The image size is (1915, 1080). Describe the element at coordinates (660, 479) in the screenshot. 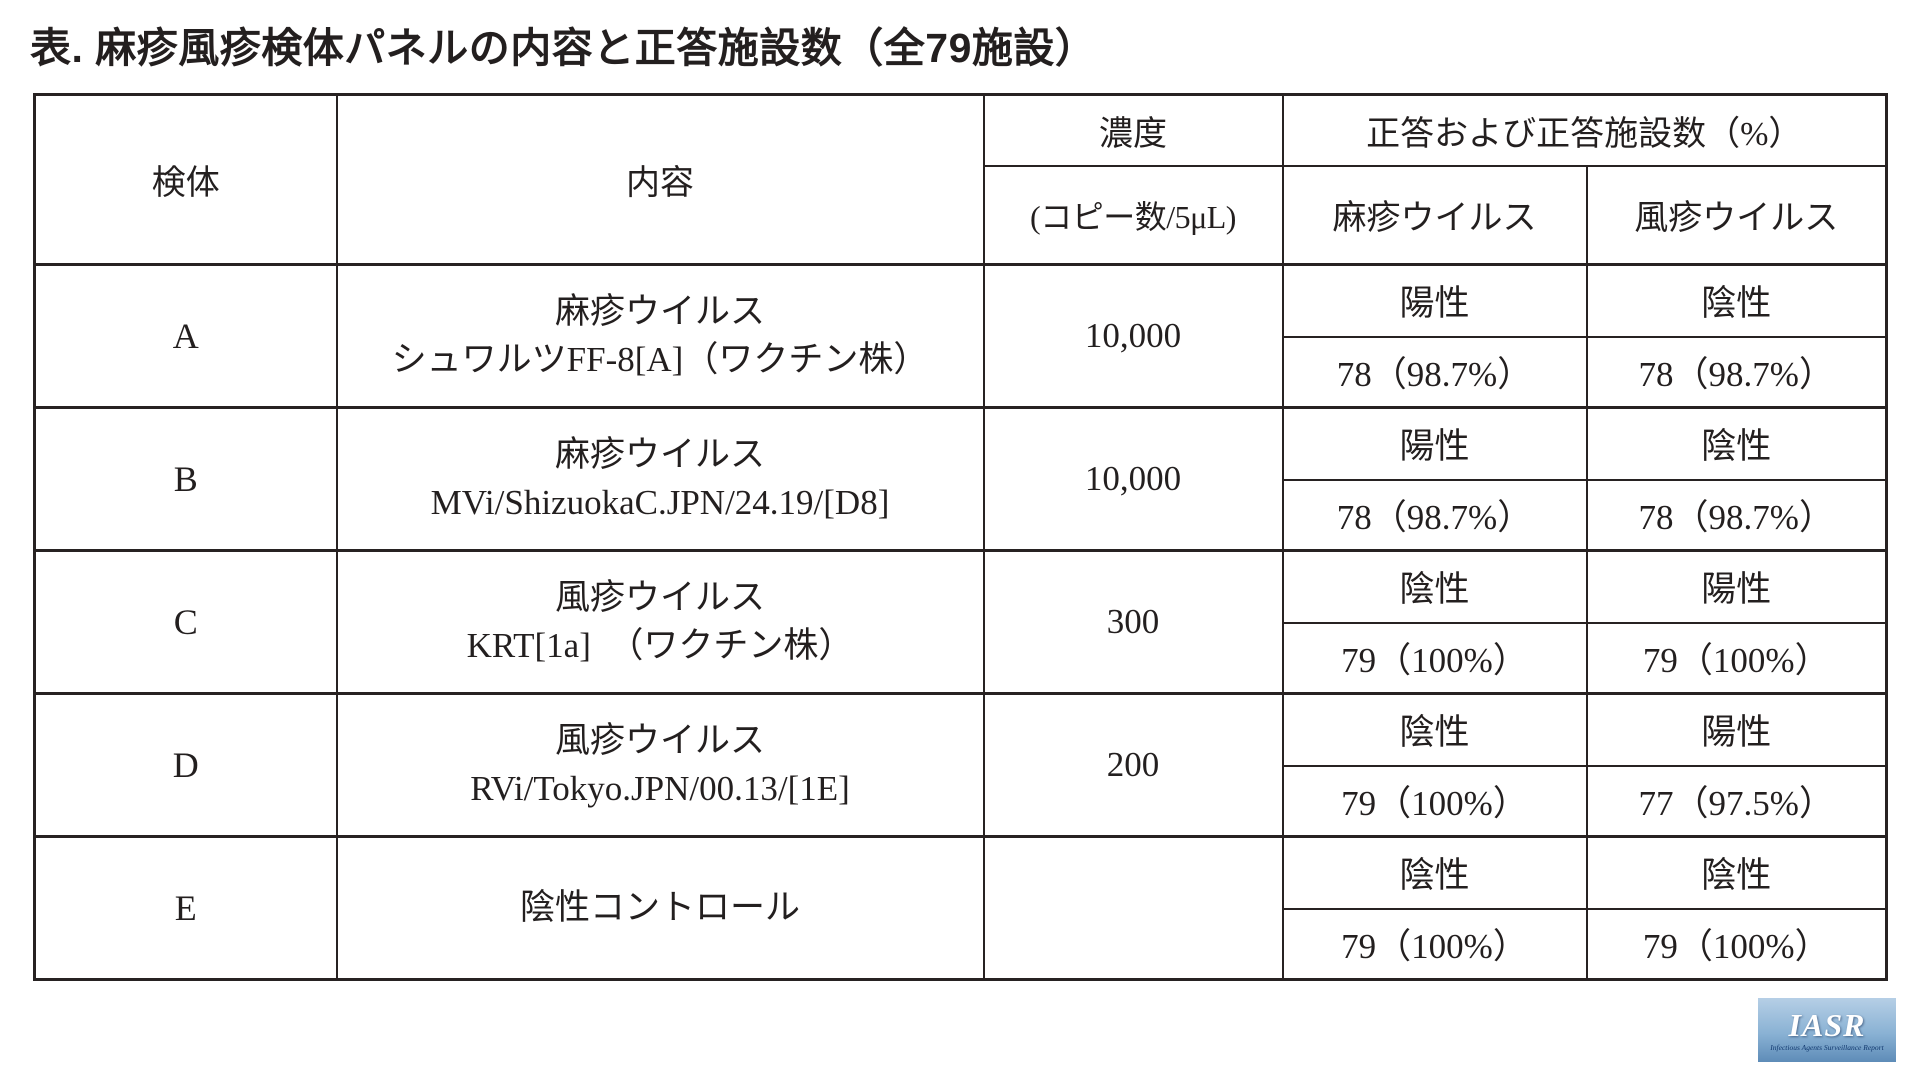

I see `content-cell: 麻疹ウイルス MVi/ShizuokaC.JPN/24.19/[D8]` at that location.